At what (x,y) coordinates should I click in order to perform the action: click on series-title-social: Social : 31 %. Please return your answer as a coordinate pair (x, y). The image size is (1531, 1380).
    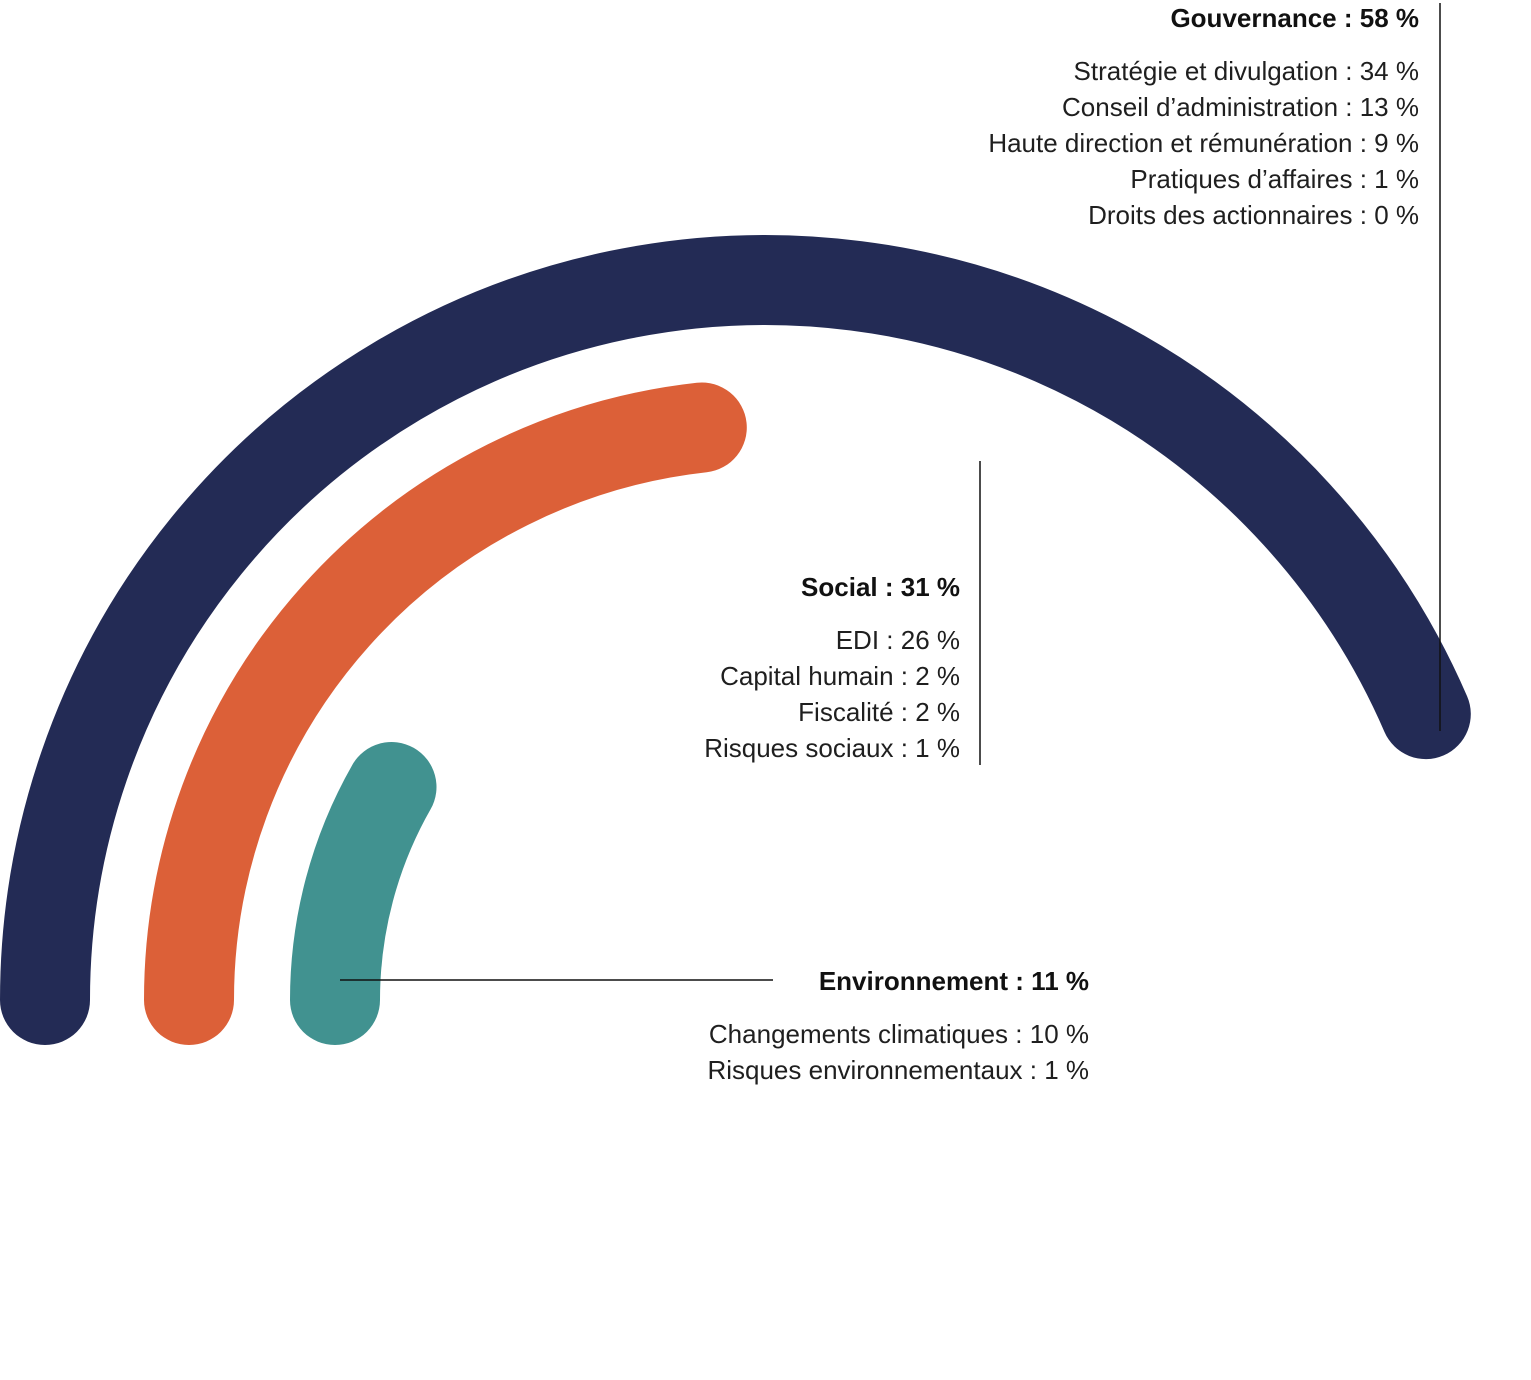
    Looking at the image, I should click on (880, 587).